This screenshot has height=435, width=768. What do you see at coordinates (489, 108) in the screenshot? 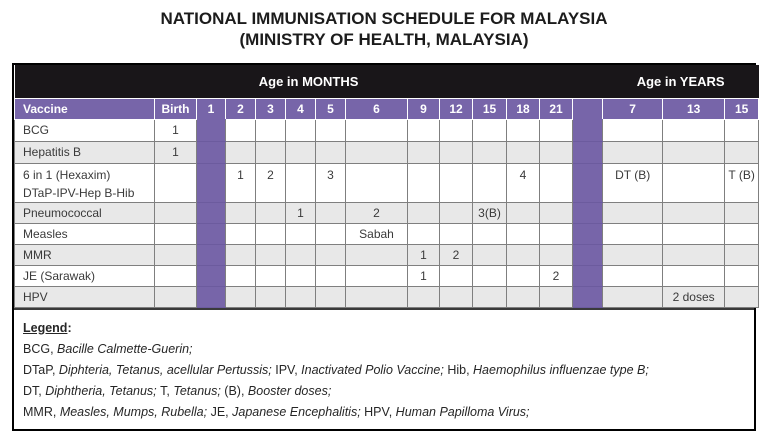
I see `col-header-month-15: 15` at bounding box center [489, 108].